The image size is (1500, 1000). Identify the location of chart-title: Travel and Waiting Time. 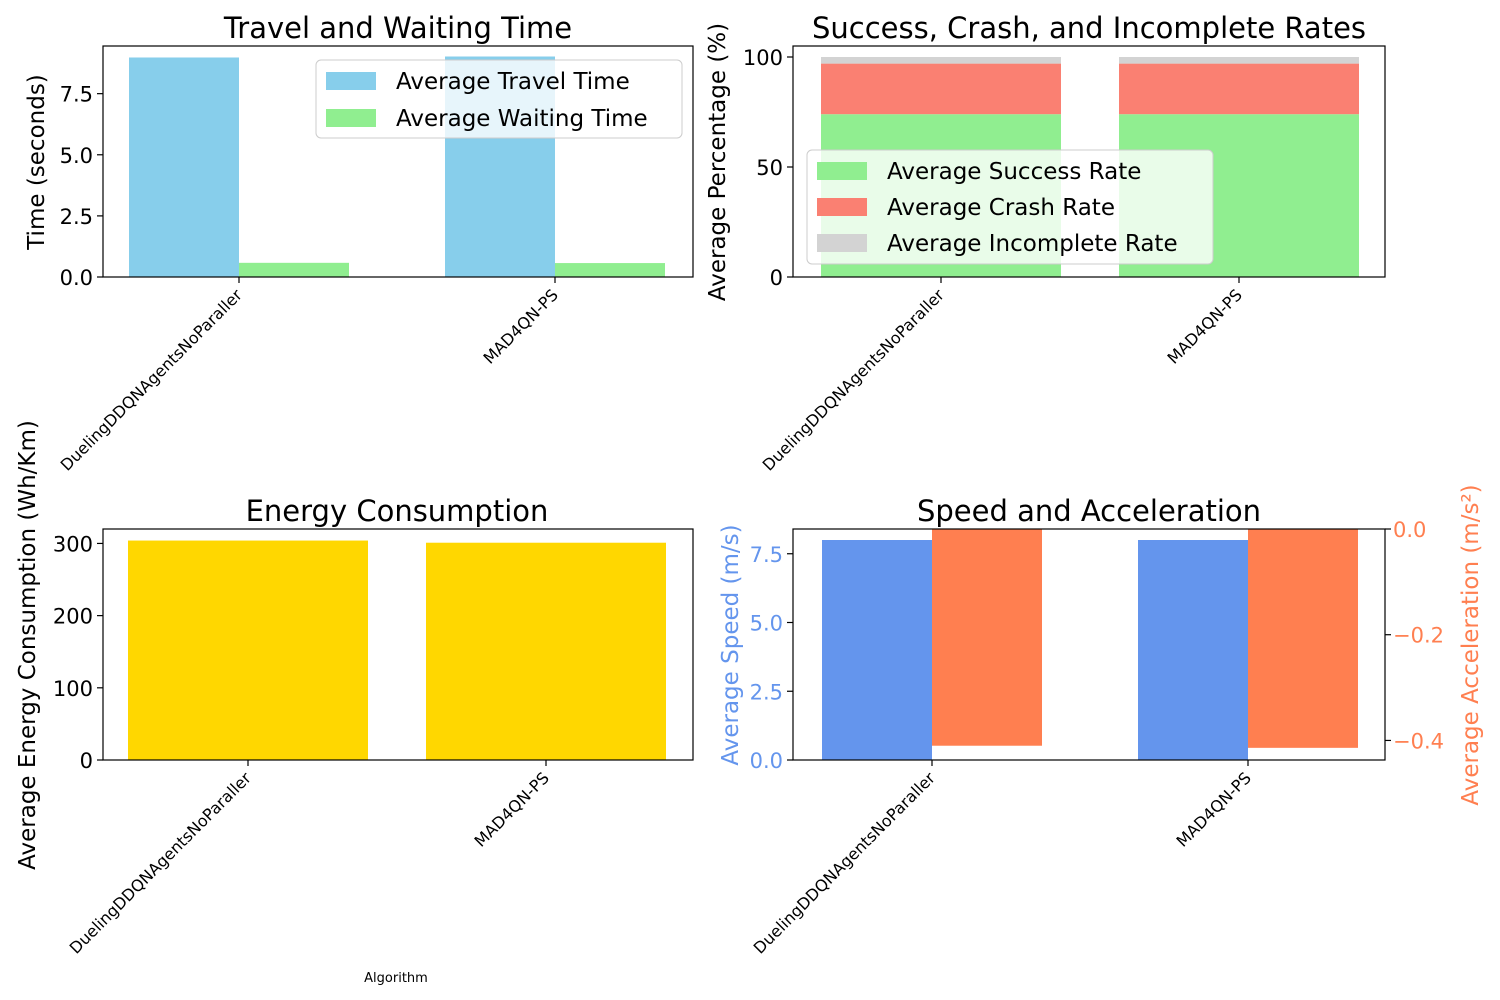
(397, 28).